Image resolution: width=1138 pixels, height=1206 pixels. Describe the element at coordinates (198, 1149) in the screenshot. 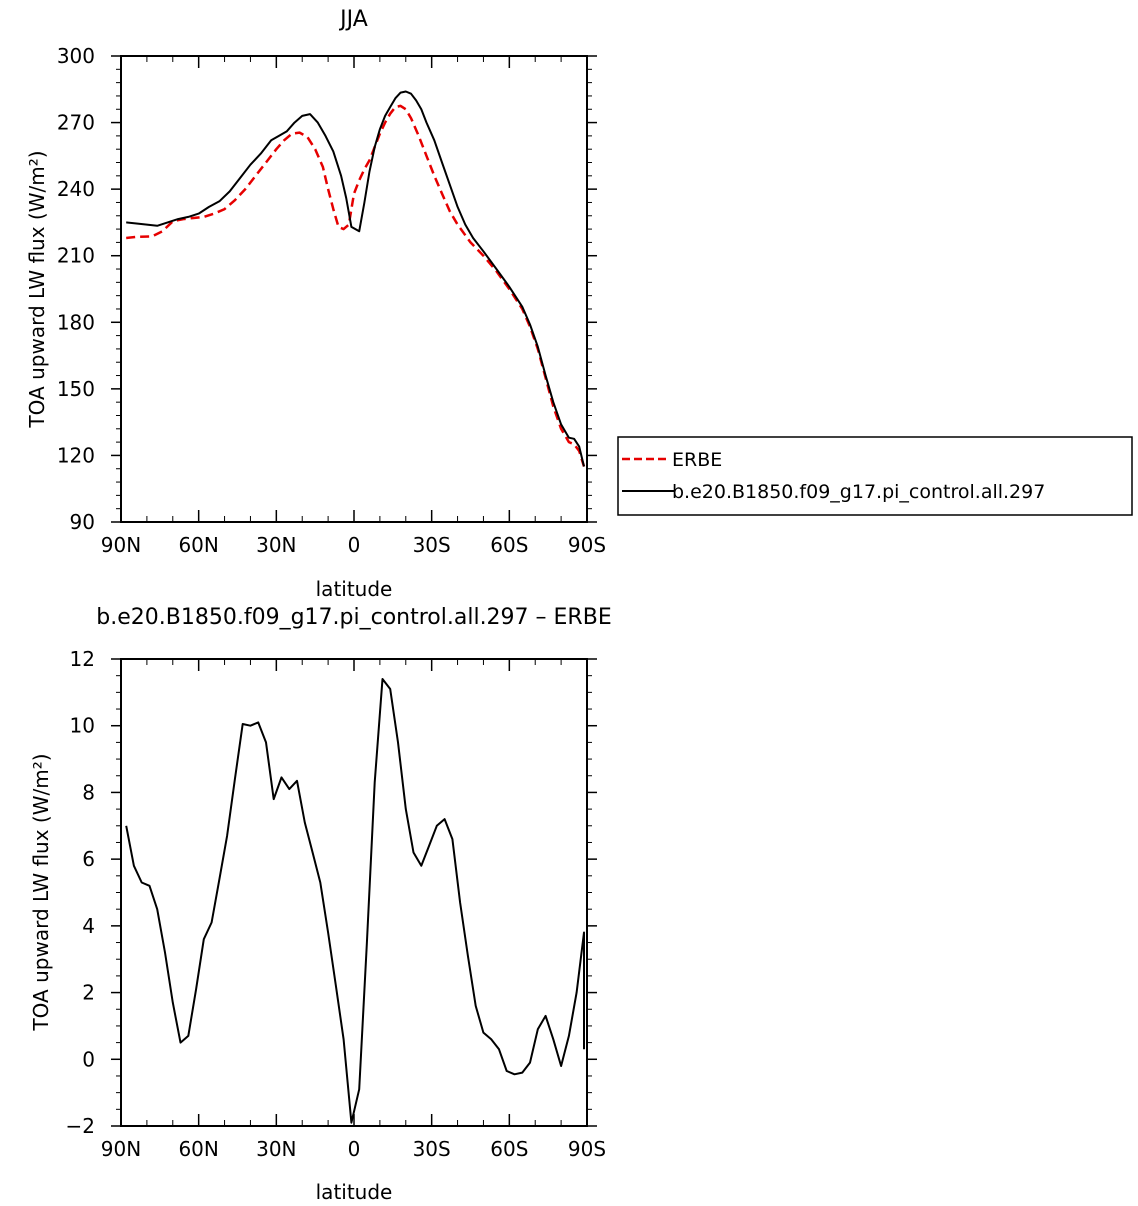

I see `bottom-x-tick-label: 60N` at that location.